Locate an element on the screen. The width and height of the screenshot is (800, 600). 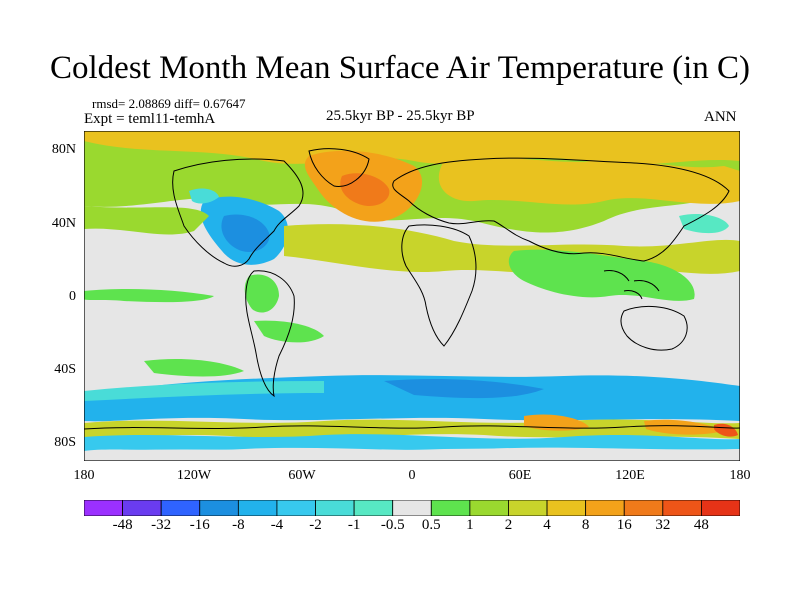
colorbar-label-10: 2 is located at coordinates (508, 525).